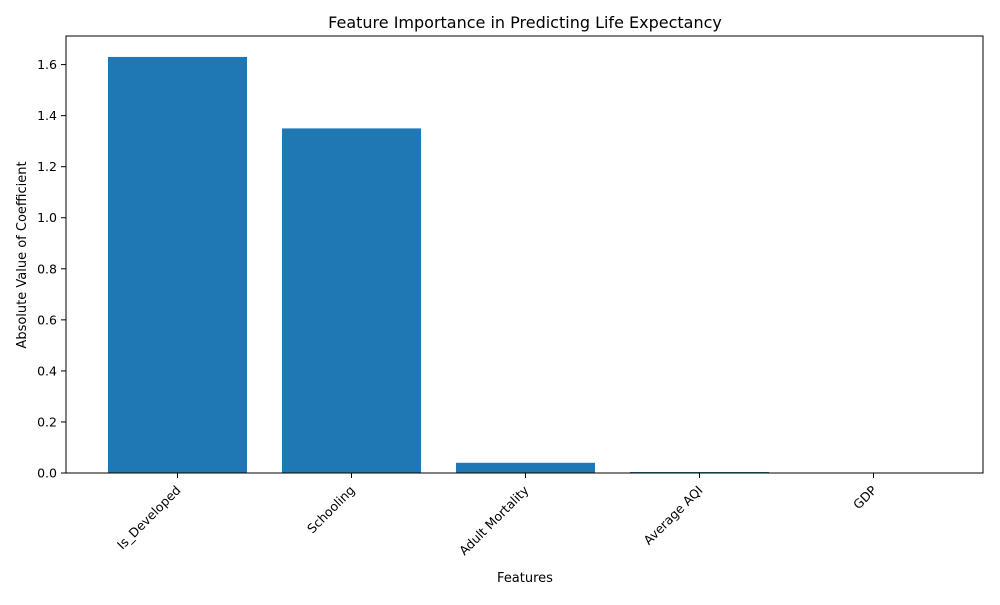 The image size is (1000, 605). Describe the element at coordinates (47, 421) in the screenshot. I see `y-tick-label: 0.2` at that location.